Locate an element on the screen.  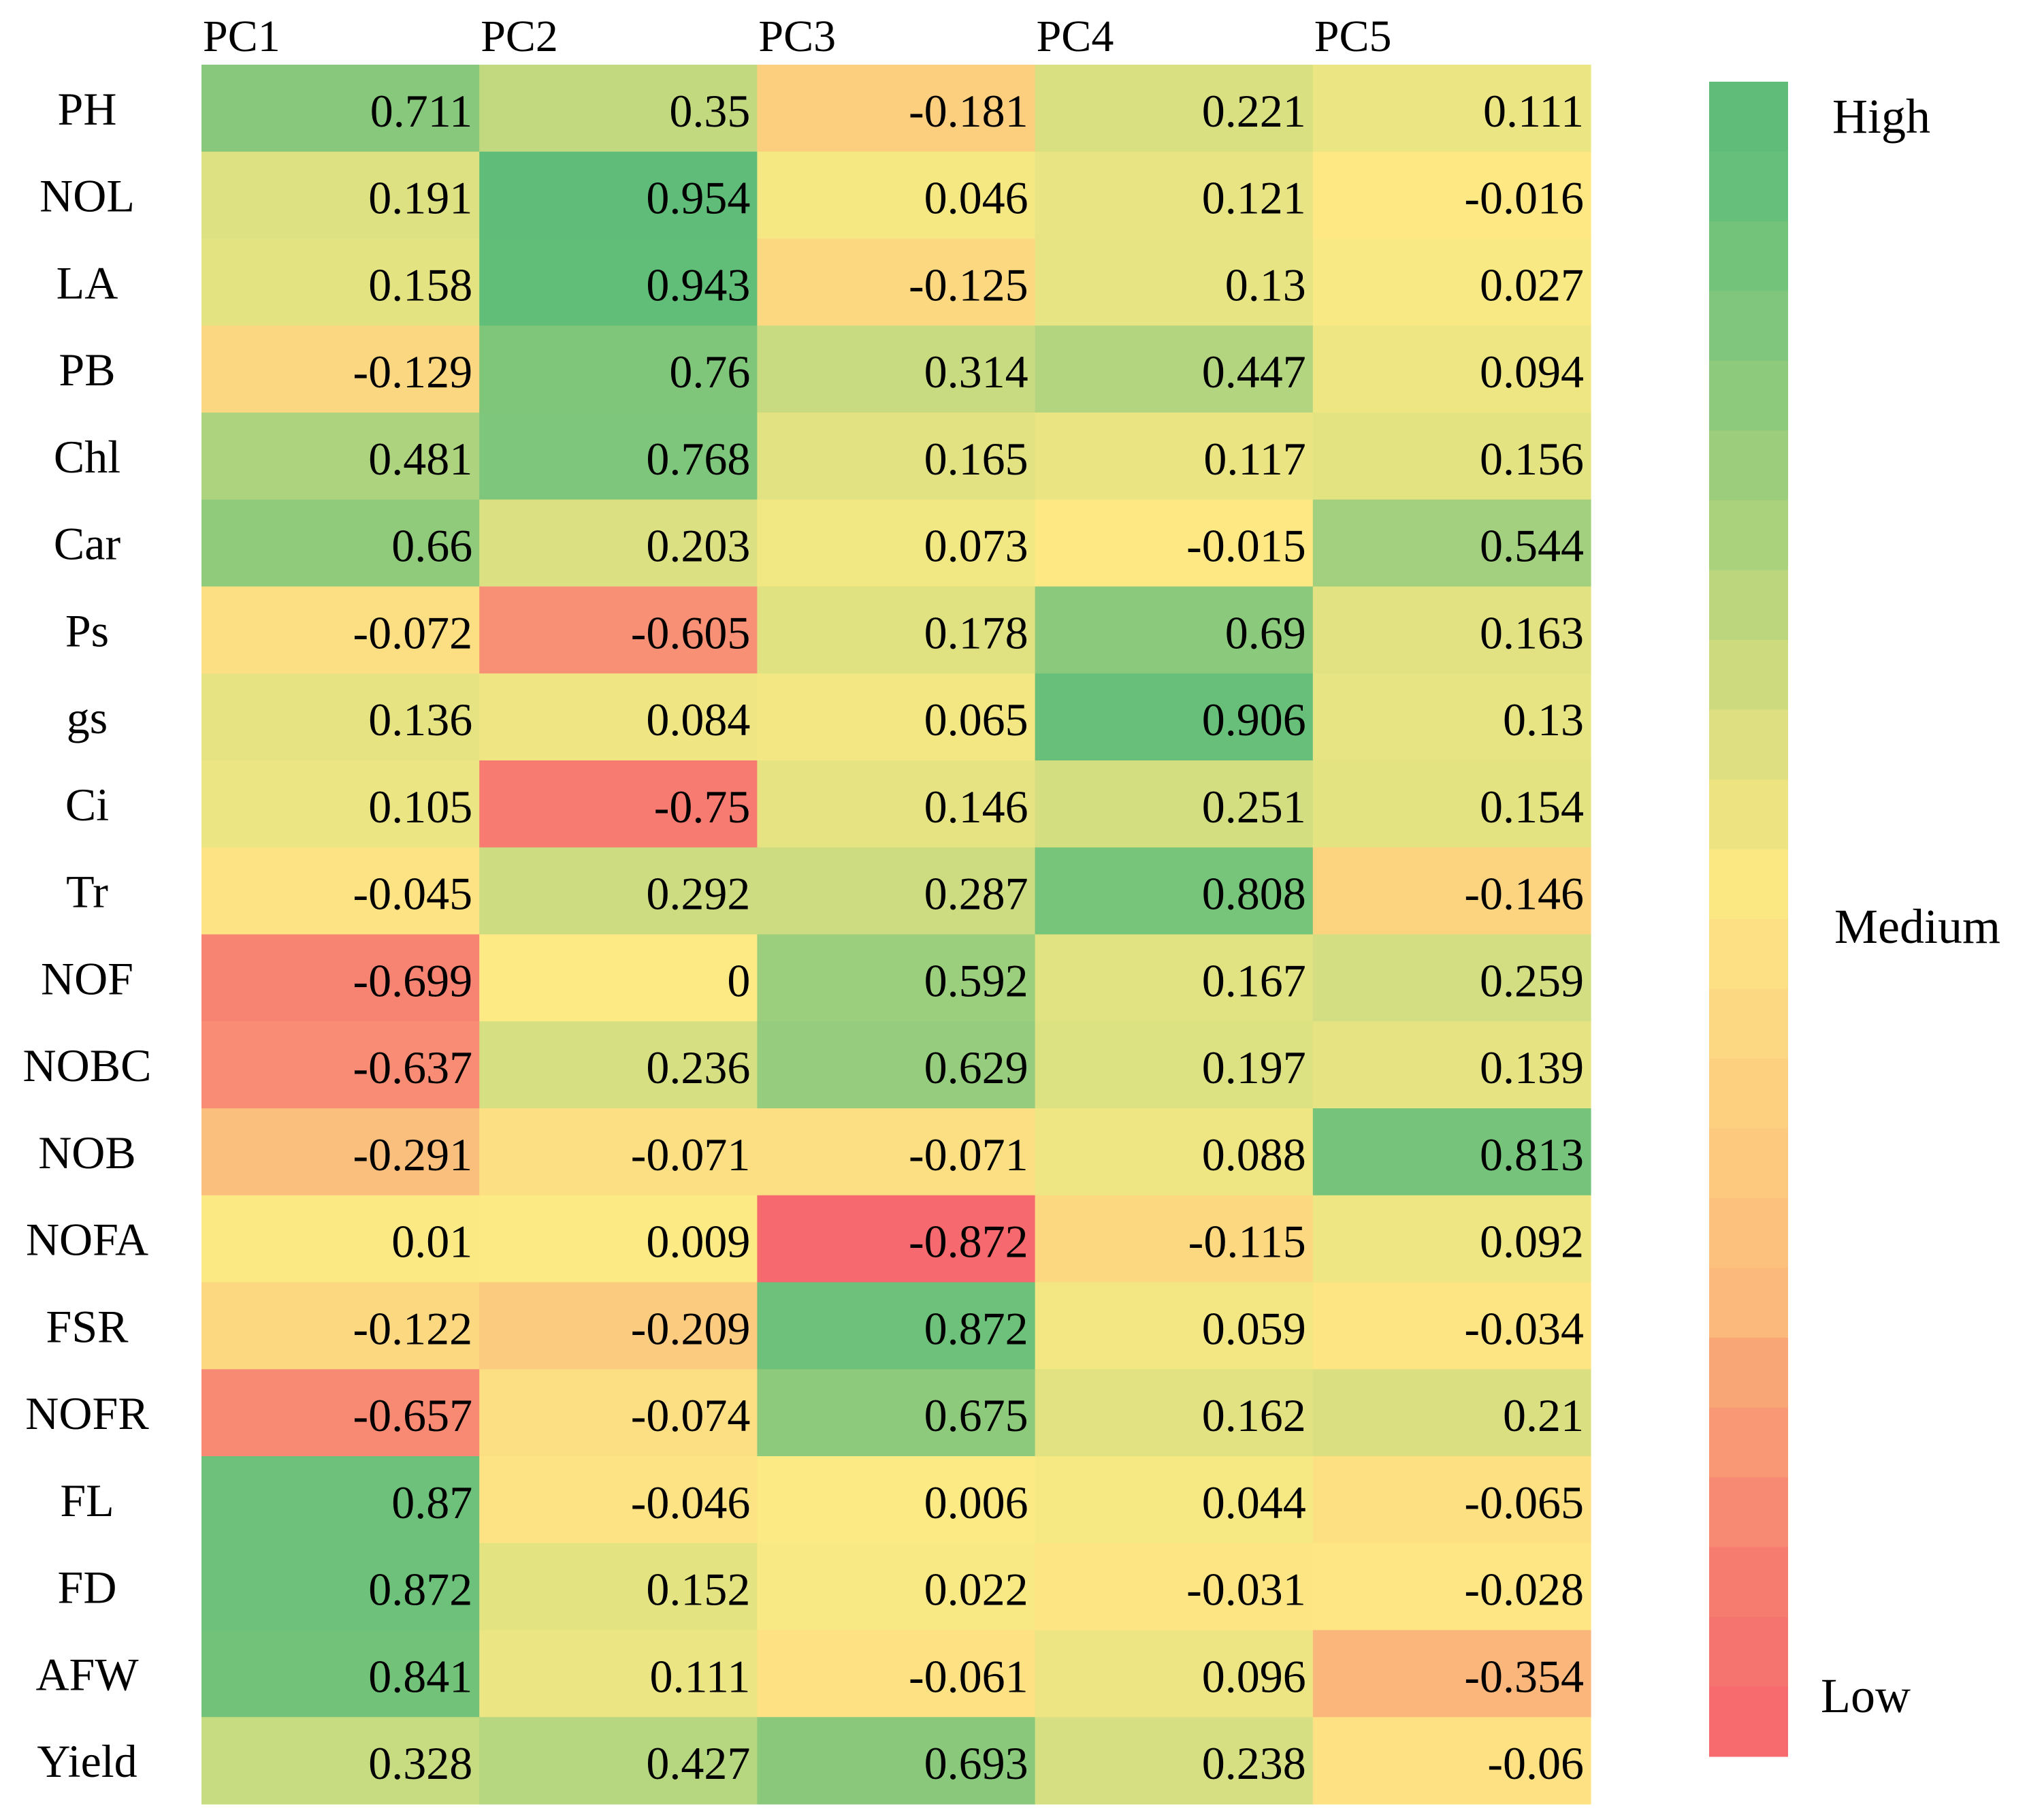
value-label-chl-pc1: 0.481 is located at coordinates (420, 459).